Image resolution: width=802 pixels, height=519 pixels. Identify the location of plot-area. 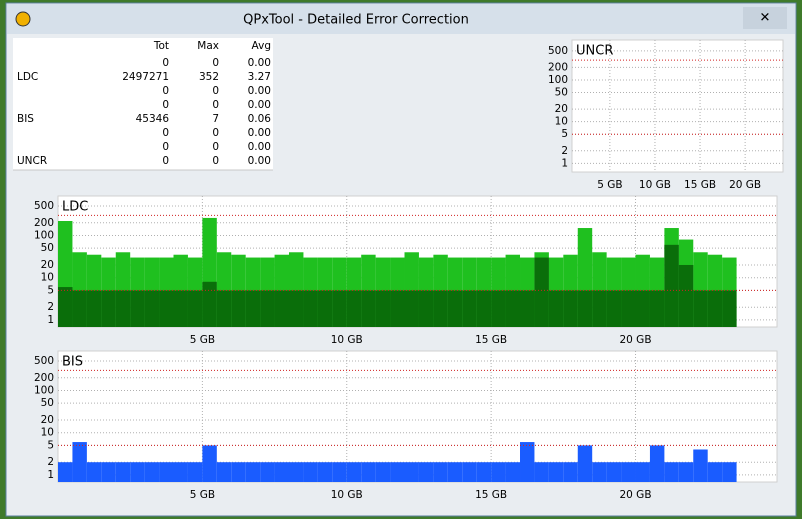
(677, 106).